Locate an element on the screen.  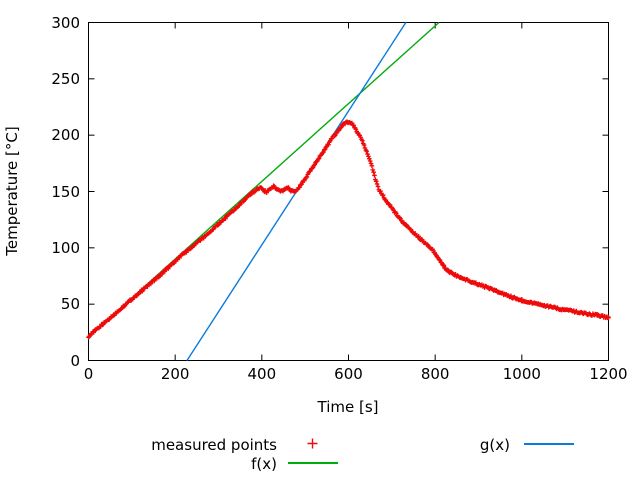
legend-label-f: f(x) is located at coordinates (264, 464).